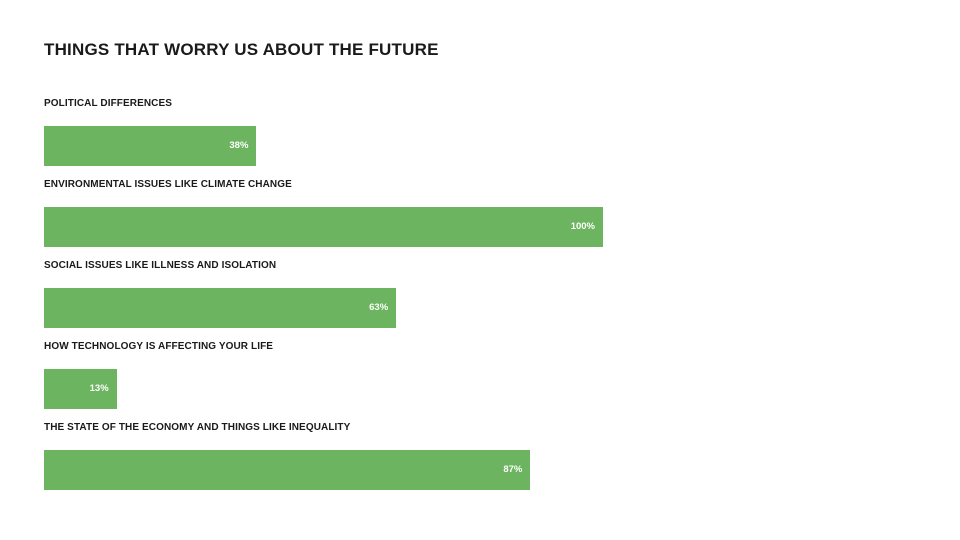 This screenshot has width=960, height=540. Describe the element at coordinates (108, 103) in the screenshot. I see `category-label: POLITICAL DIFFERENCES` at that location.